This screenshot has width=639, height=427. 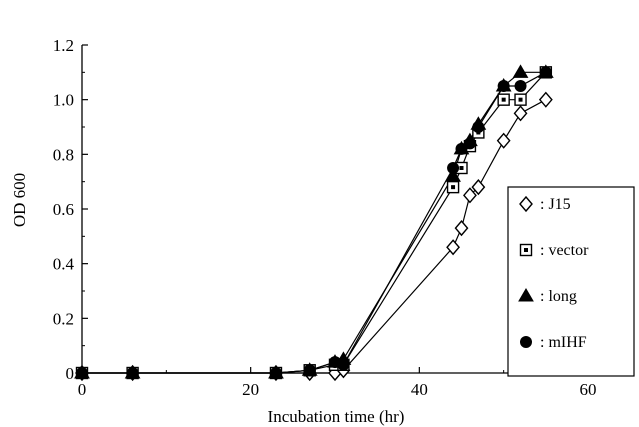 I want to click on legend-label-0: : J15, so click(x=555, y=204).